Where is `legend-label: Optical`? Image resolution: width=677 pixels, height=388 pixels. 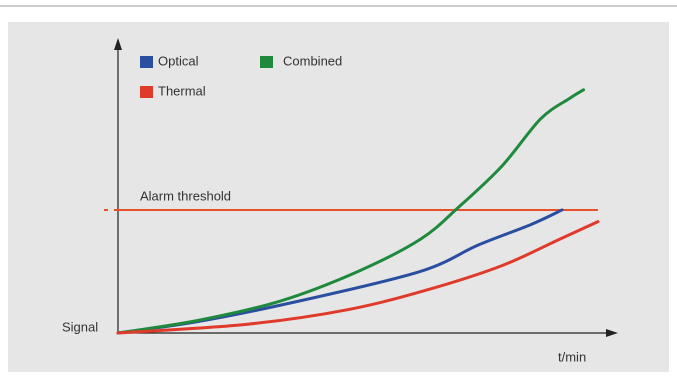 legend-label: Optical is located at coordinates (178, 60).